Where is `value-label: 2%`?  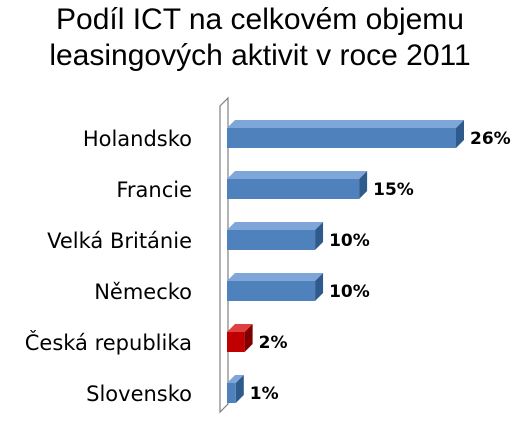
value-label: 2% is located at coordinates (273, 343).